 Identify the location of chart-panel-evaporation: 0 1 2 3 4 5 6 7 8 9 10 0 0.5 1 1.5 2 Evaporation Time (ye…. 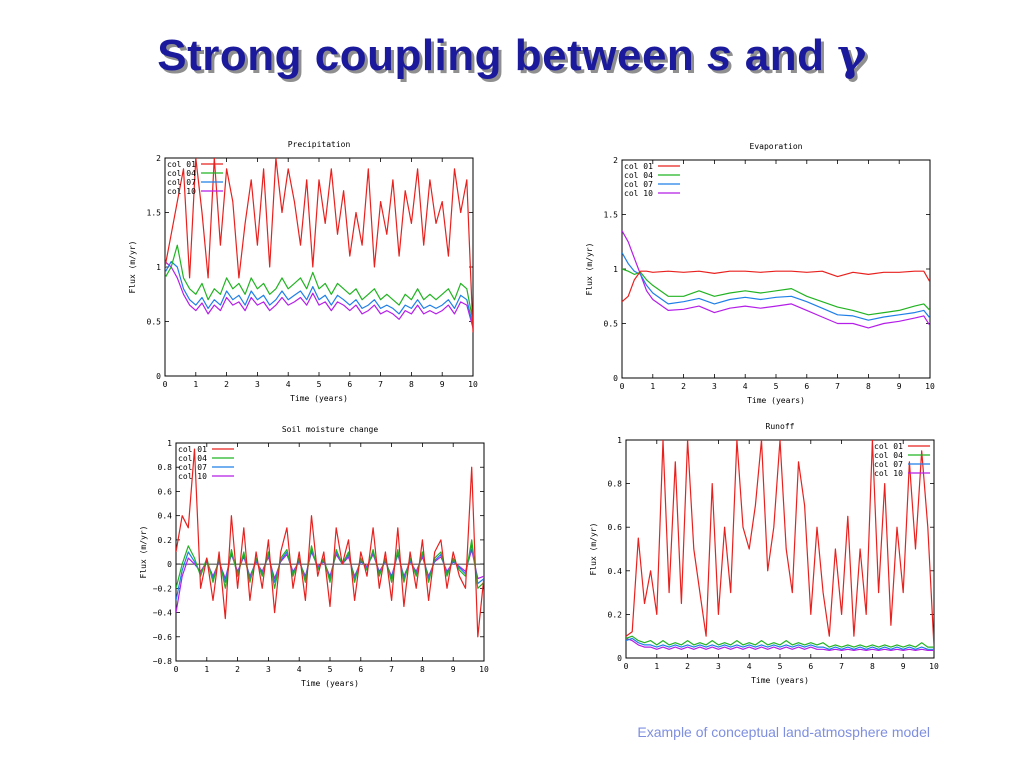
(763, 273).